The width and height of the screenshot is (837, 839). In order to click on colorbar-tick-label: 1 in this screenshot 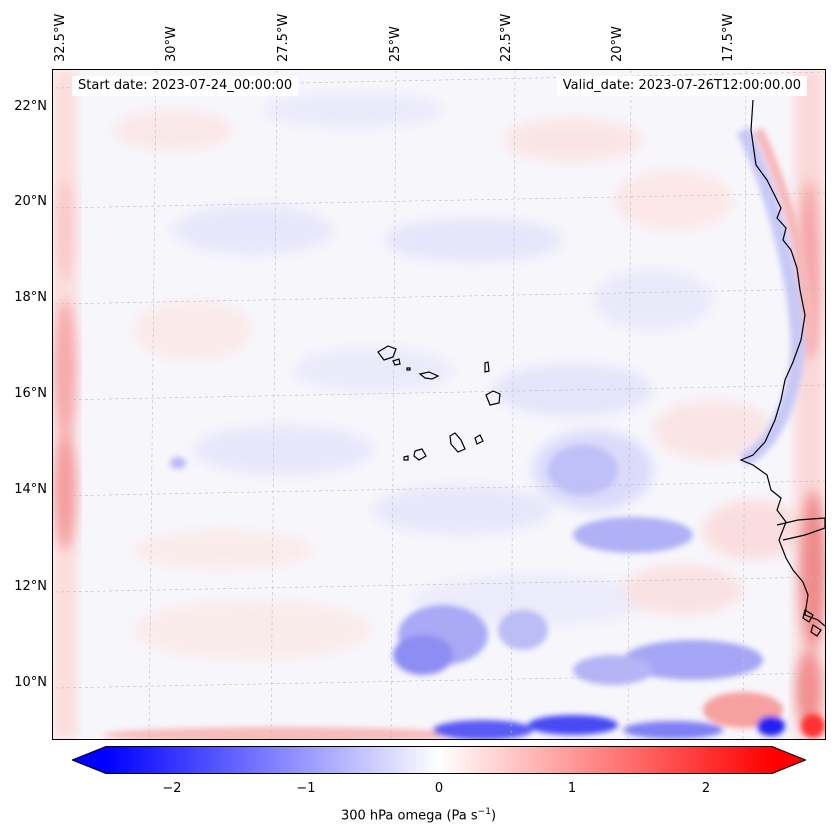, I will do `click(572, 788)`.